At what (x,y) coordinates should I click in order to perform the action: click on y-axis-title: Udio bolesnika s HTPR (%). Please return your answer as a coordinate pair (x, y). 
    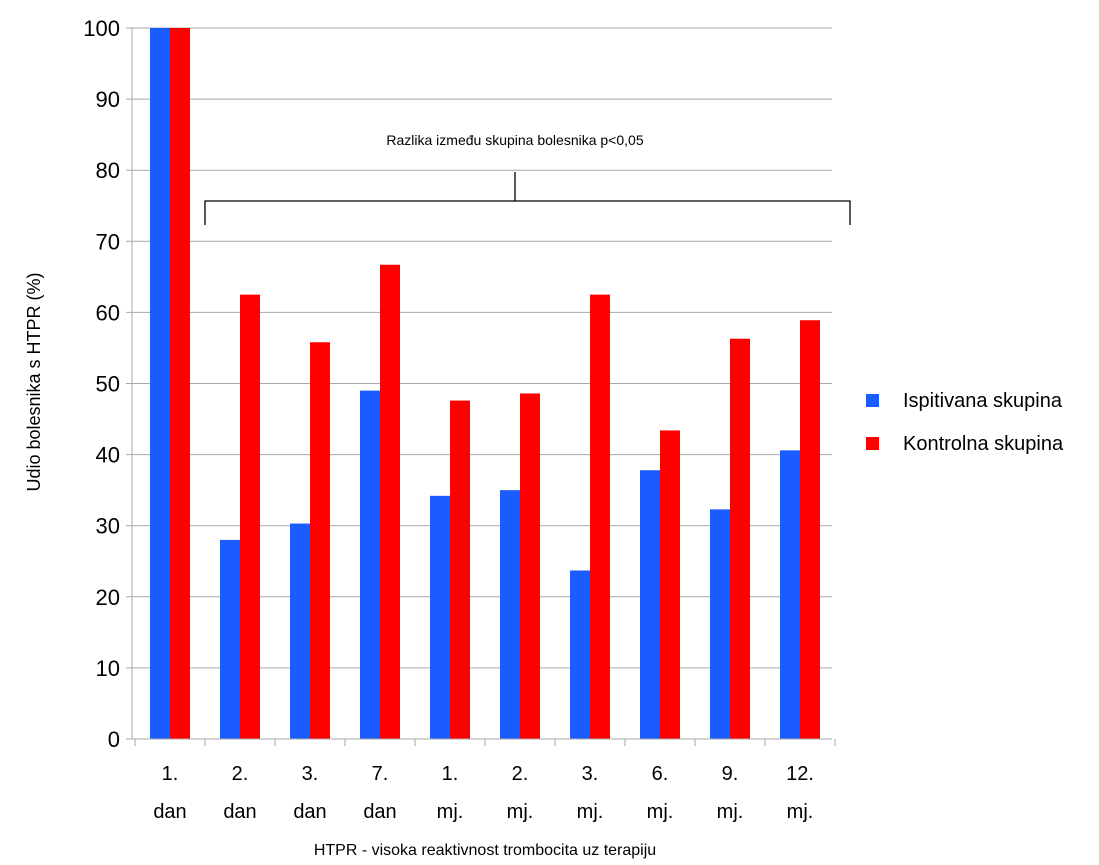
    Looking at the image, I should click on (34, 381).